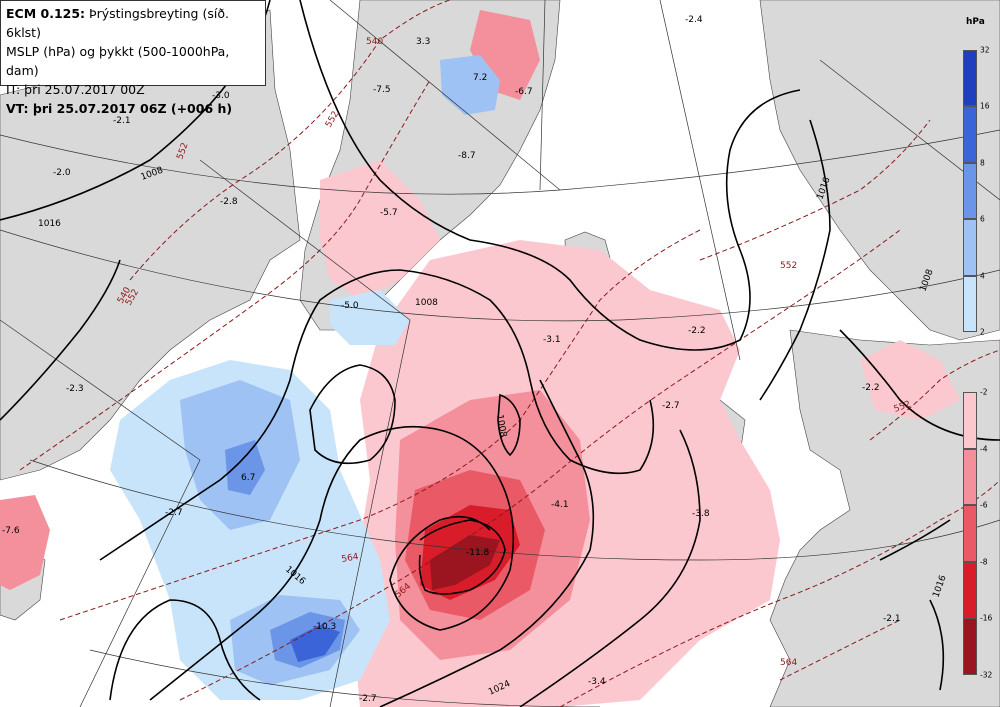  What do you see at coordinates (552, 340) in the screenshot?
I see `change-value: -3.1` at bounding box center [552, 340].